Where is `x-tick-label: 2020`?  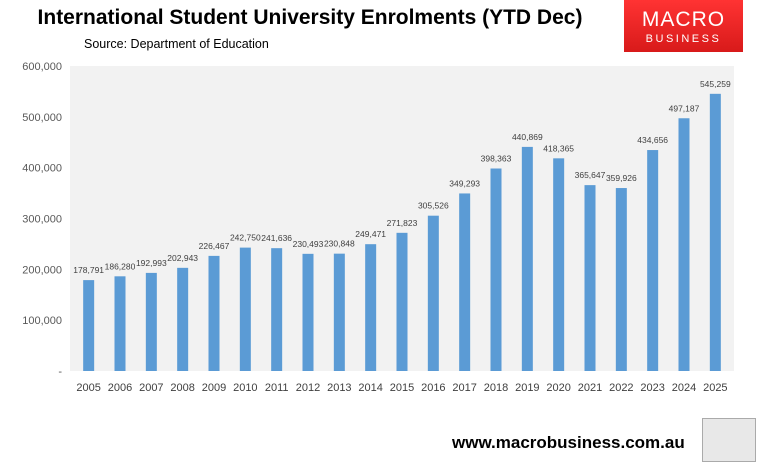
x-tick-label: 2020 is located at coordinates (558, 388).